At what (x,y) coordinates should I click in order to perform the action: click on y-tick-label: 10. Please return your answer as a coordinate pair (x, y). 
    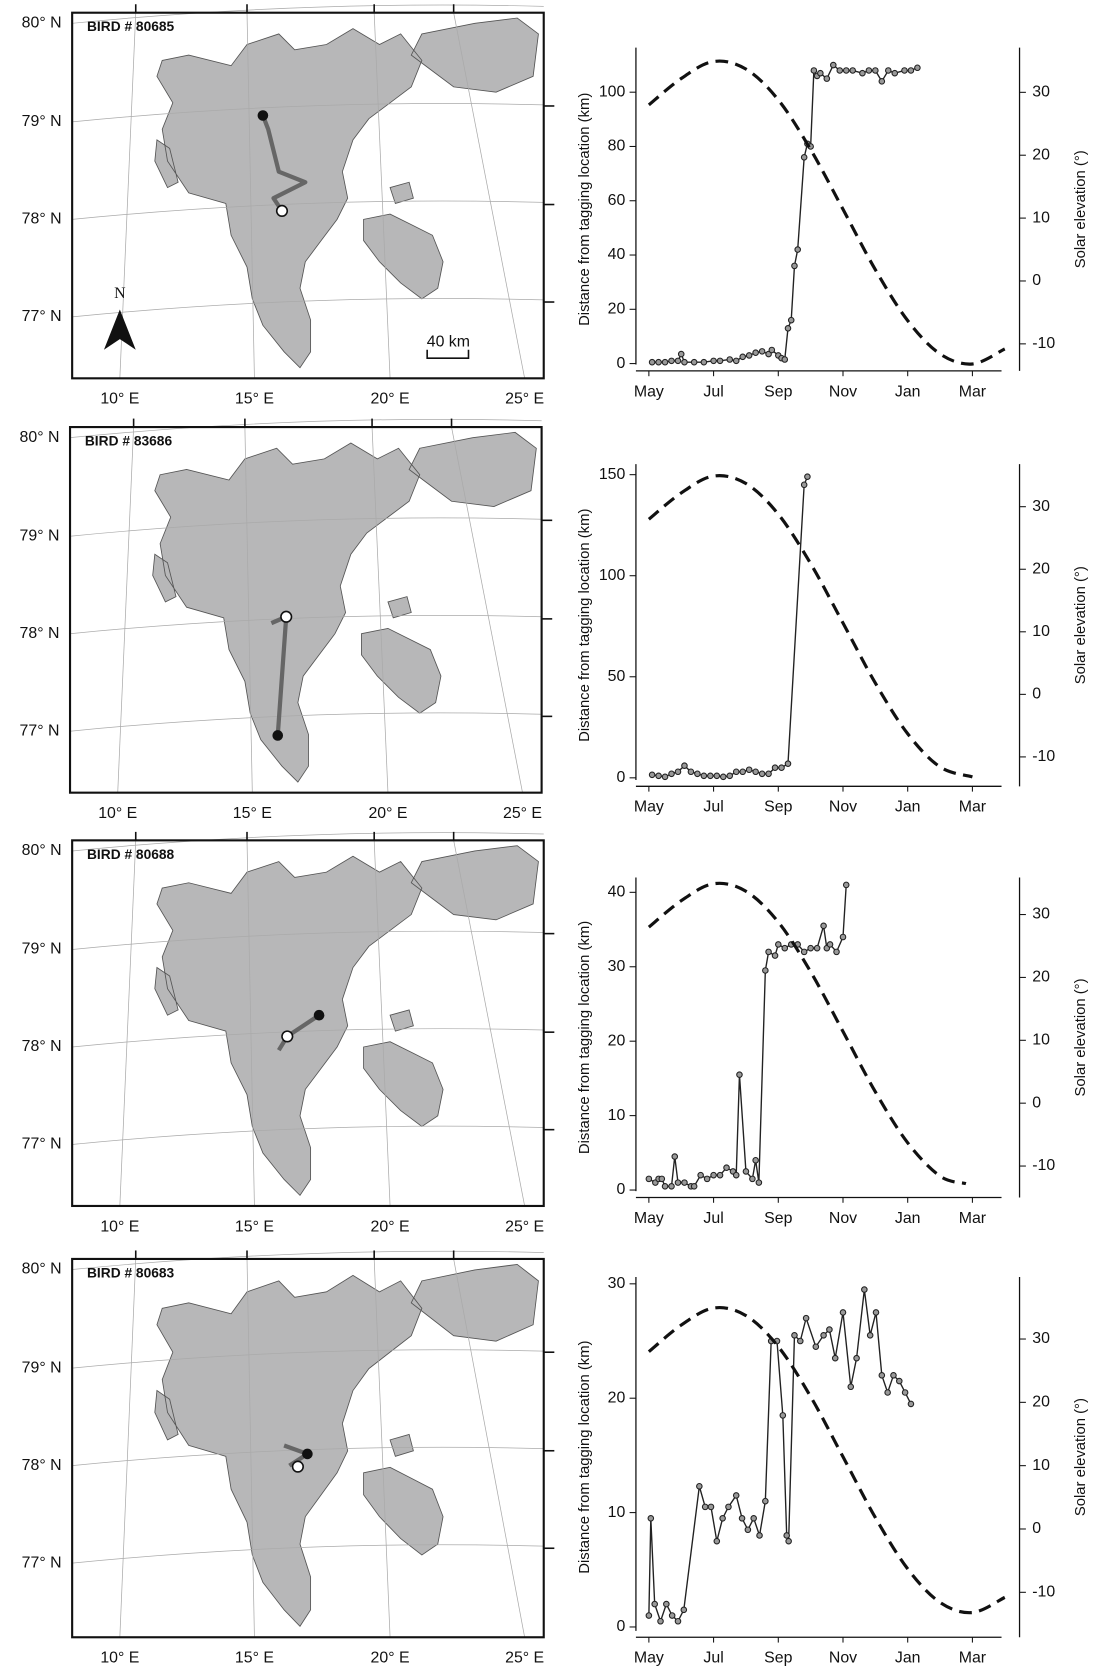
    Looking at the image, I should click on (617, 1512).